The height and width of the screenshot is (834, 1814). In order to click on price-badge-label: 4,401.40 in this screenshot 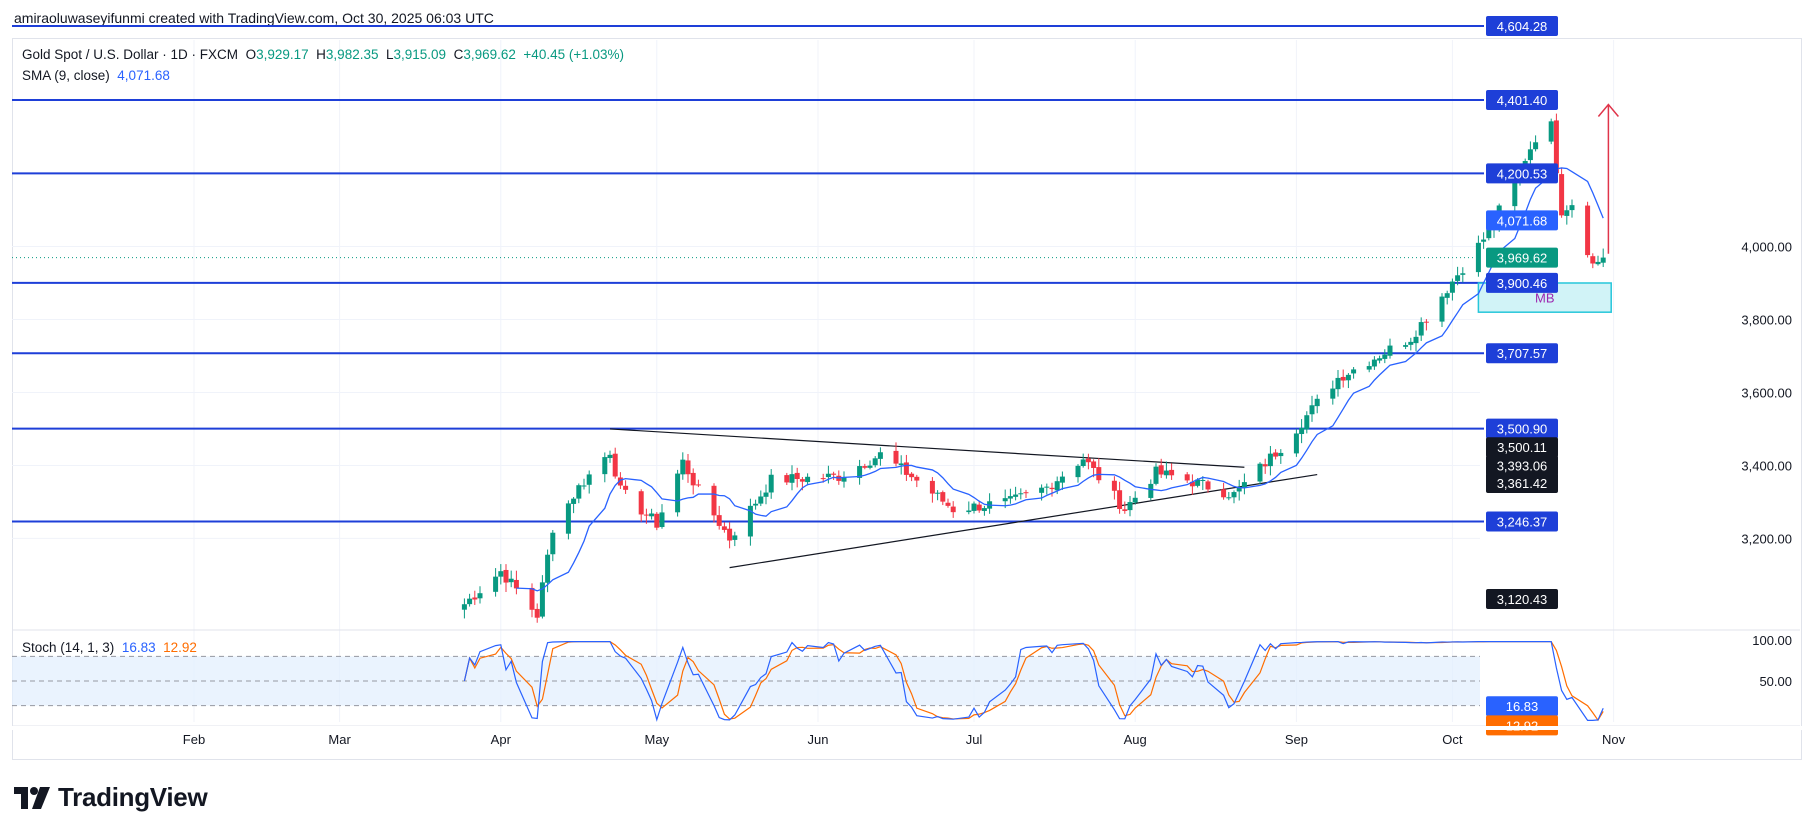, I will do `click(1522, 100)`.